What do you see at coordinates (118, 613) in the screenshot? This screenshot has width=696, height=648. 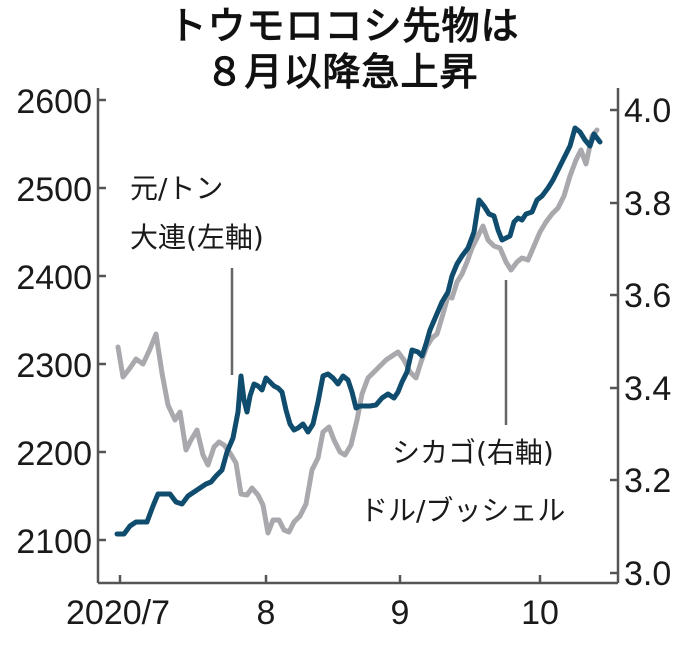 I see `x-tick-2020-7: 2020/7` at bounding box center [118, 613].